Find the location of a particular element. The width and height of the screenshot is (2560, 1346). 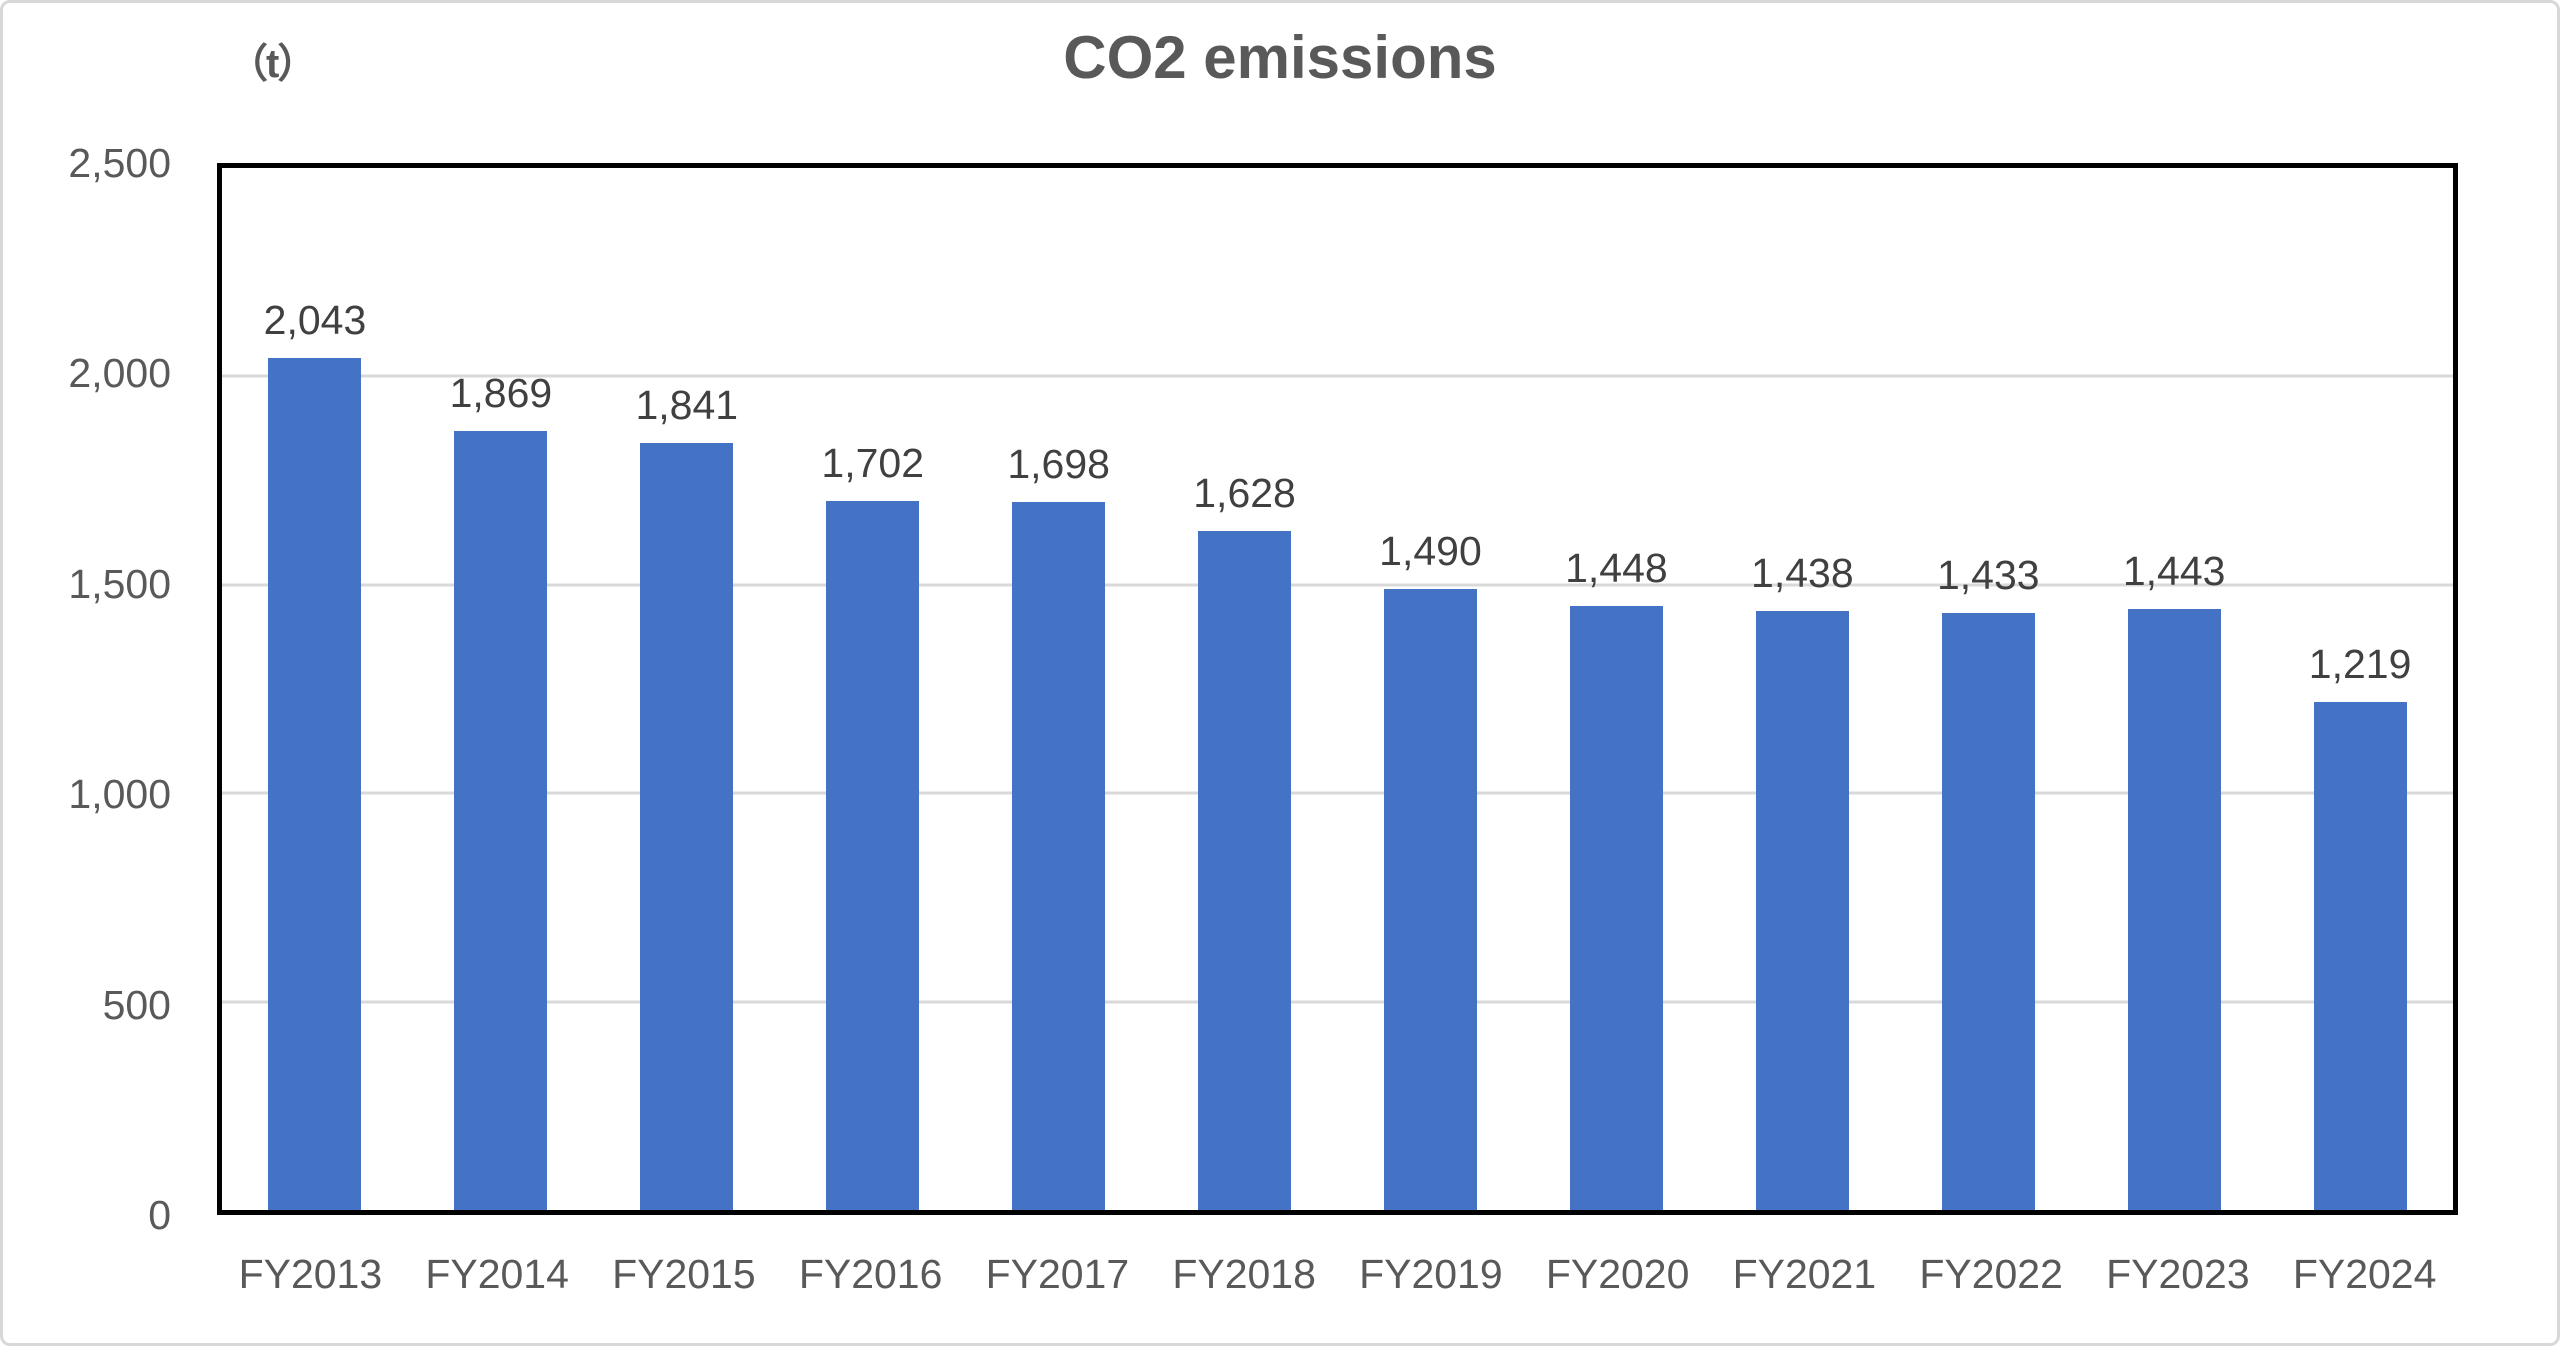

bar-fy2016 is located at coordinates (873, 855).